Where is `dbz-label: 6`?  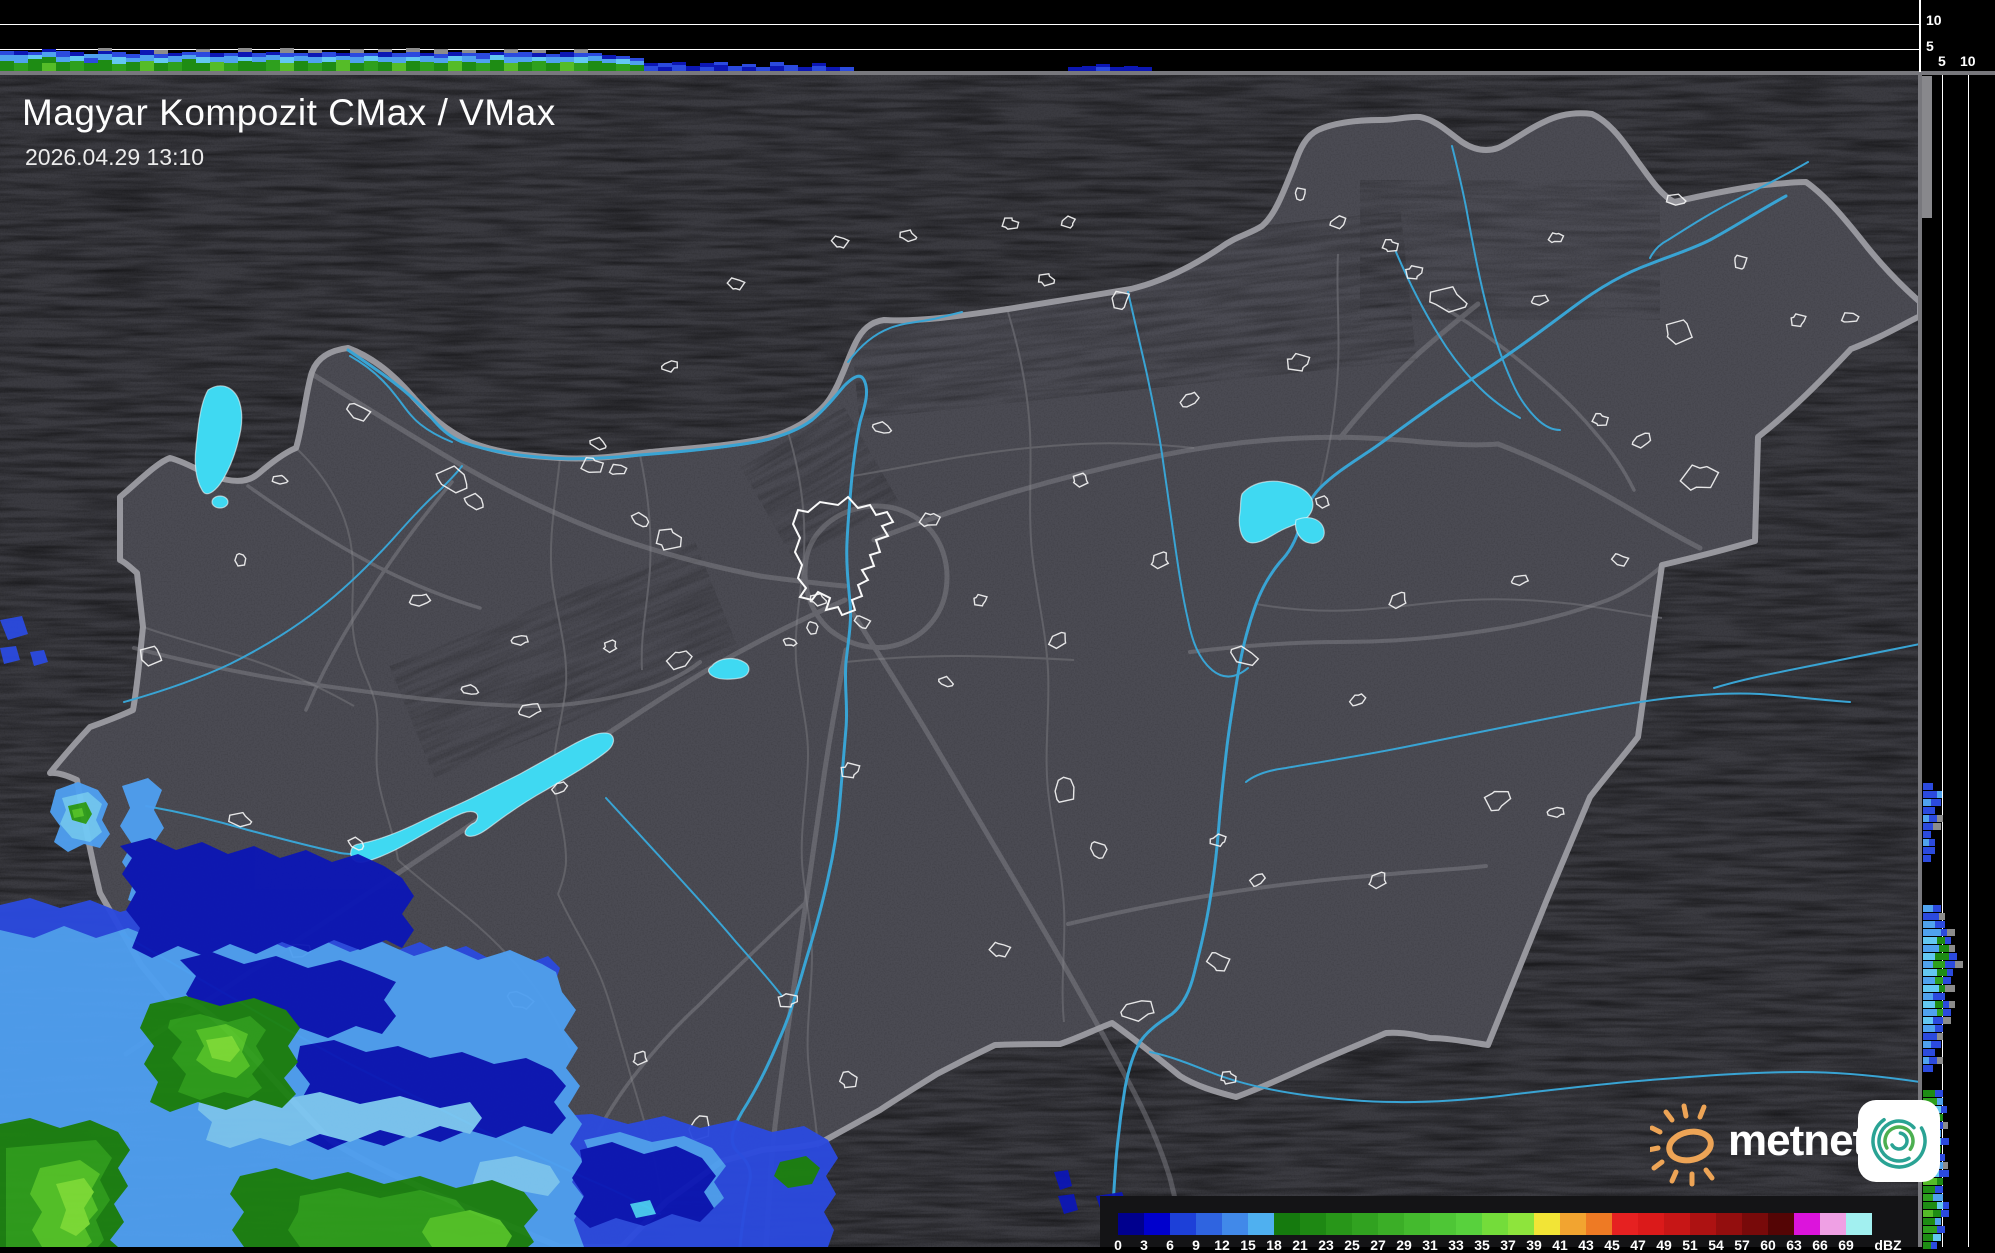 dbz-label: 6 is located at coordinates (1170, 1245).